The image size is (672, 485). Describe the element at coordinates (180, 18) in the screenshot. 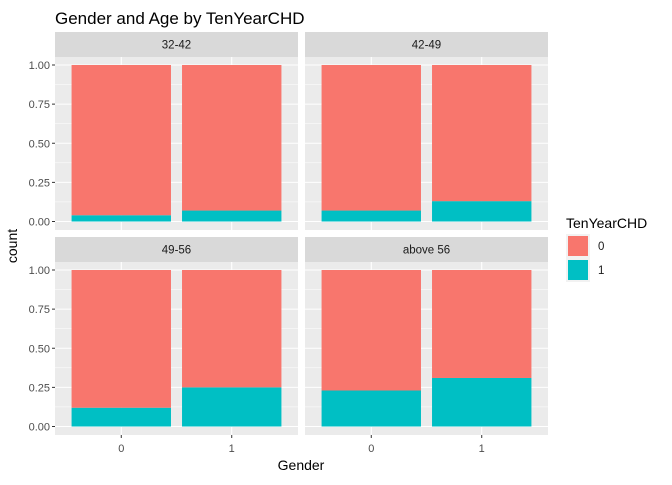

I see `chart-title: Gender and Age by TenYearCHD` at that location.